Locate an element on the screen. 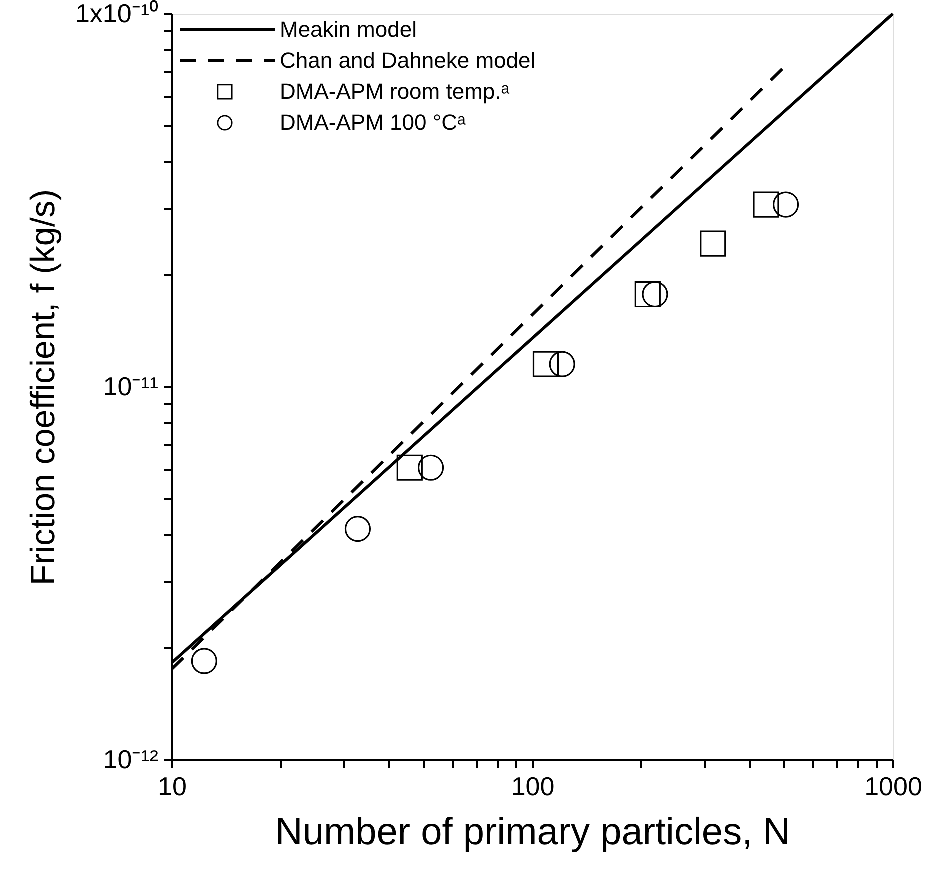  legend-label: DMA-APM room temp.ᵃ is located at coordinates (395, 91).